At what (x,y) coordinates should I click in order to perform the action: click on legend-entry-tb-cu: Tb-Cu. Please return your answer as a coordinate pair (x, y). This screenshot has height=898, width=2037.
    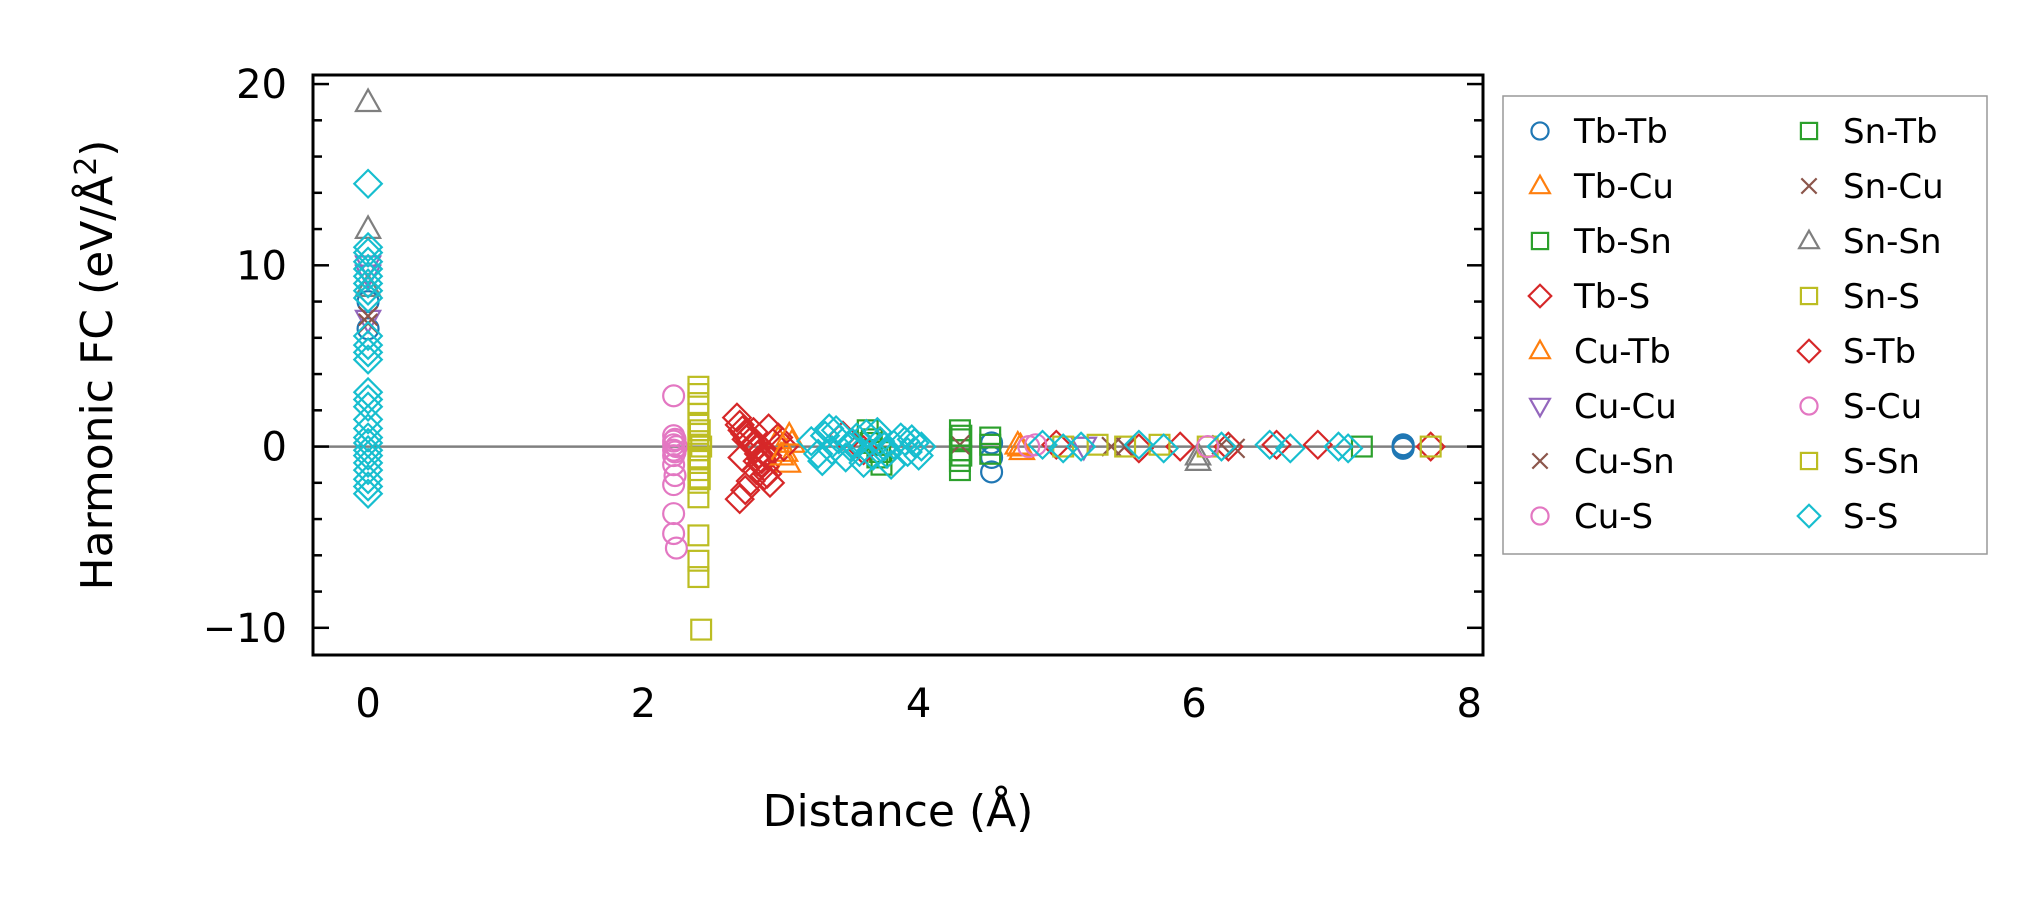
    Looking at the image, I should click on (1601, 187).